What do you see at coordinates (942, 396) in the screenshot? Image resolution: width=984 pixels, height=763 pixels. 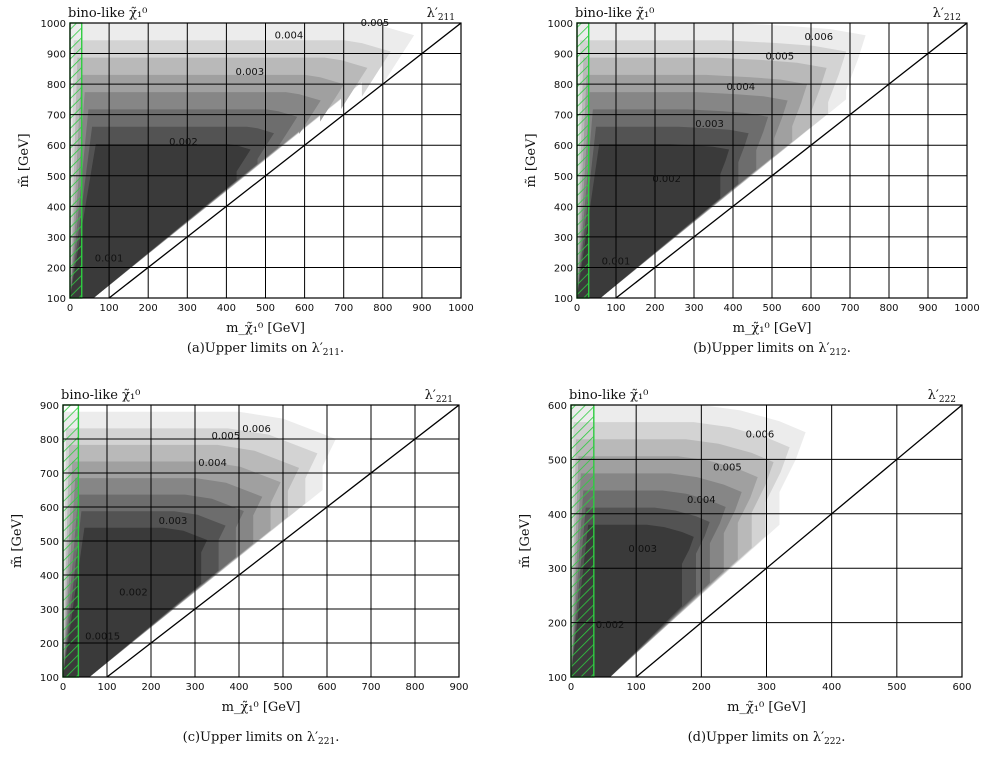 I see `corner-label-coupling: λ′222` at bounding box center [942, 396].